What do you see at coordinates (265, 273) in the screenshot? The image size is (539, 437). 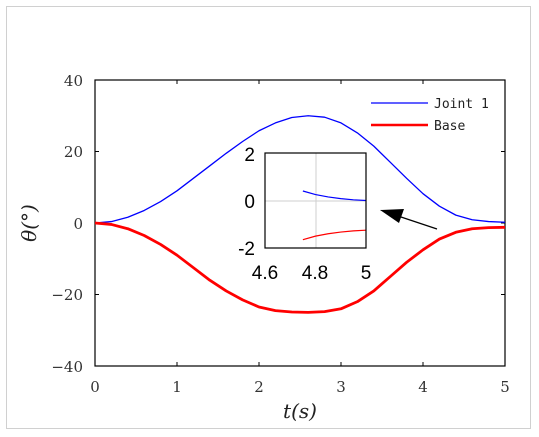 I see `inset-x-tick-label: 4.6` at bounding box center [265, 273].